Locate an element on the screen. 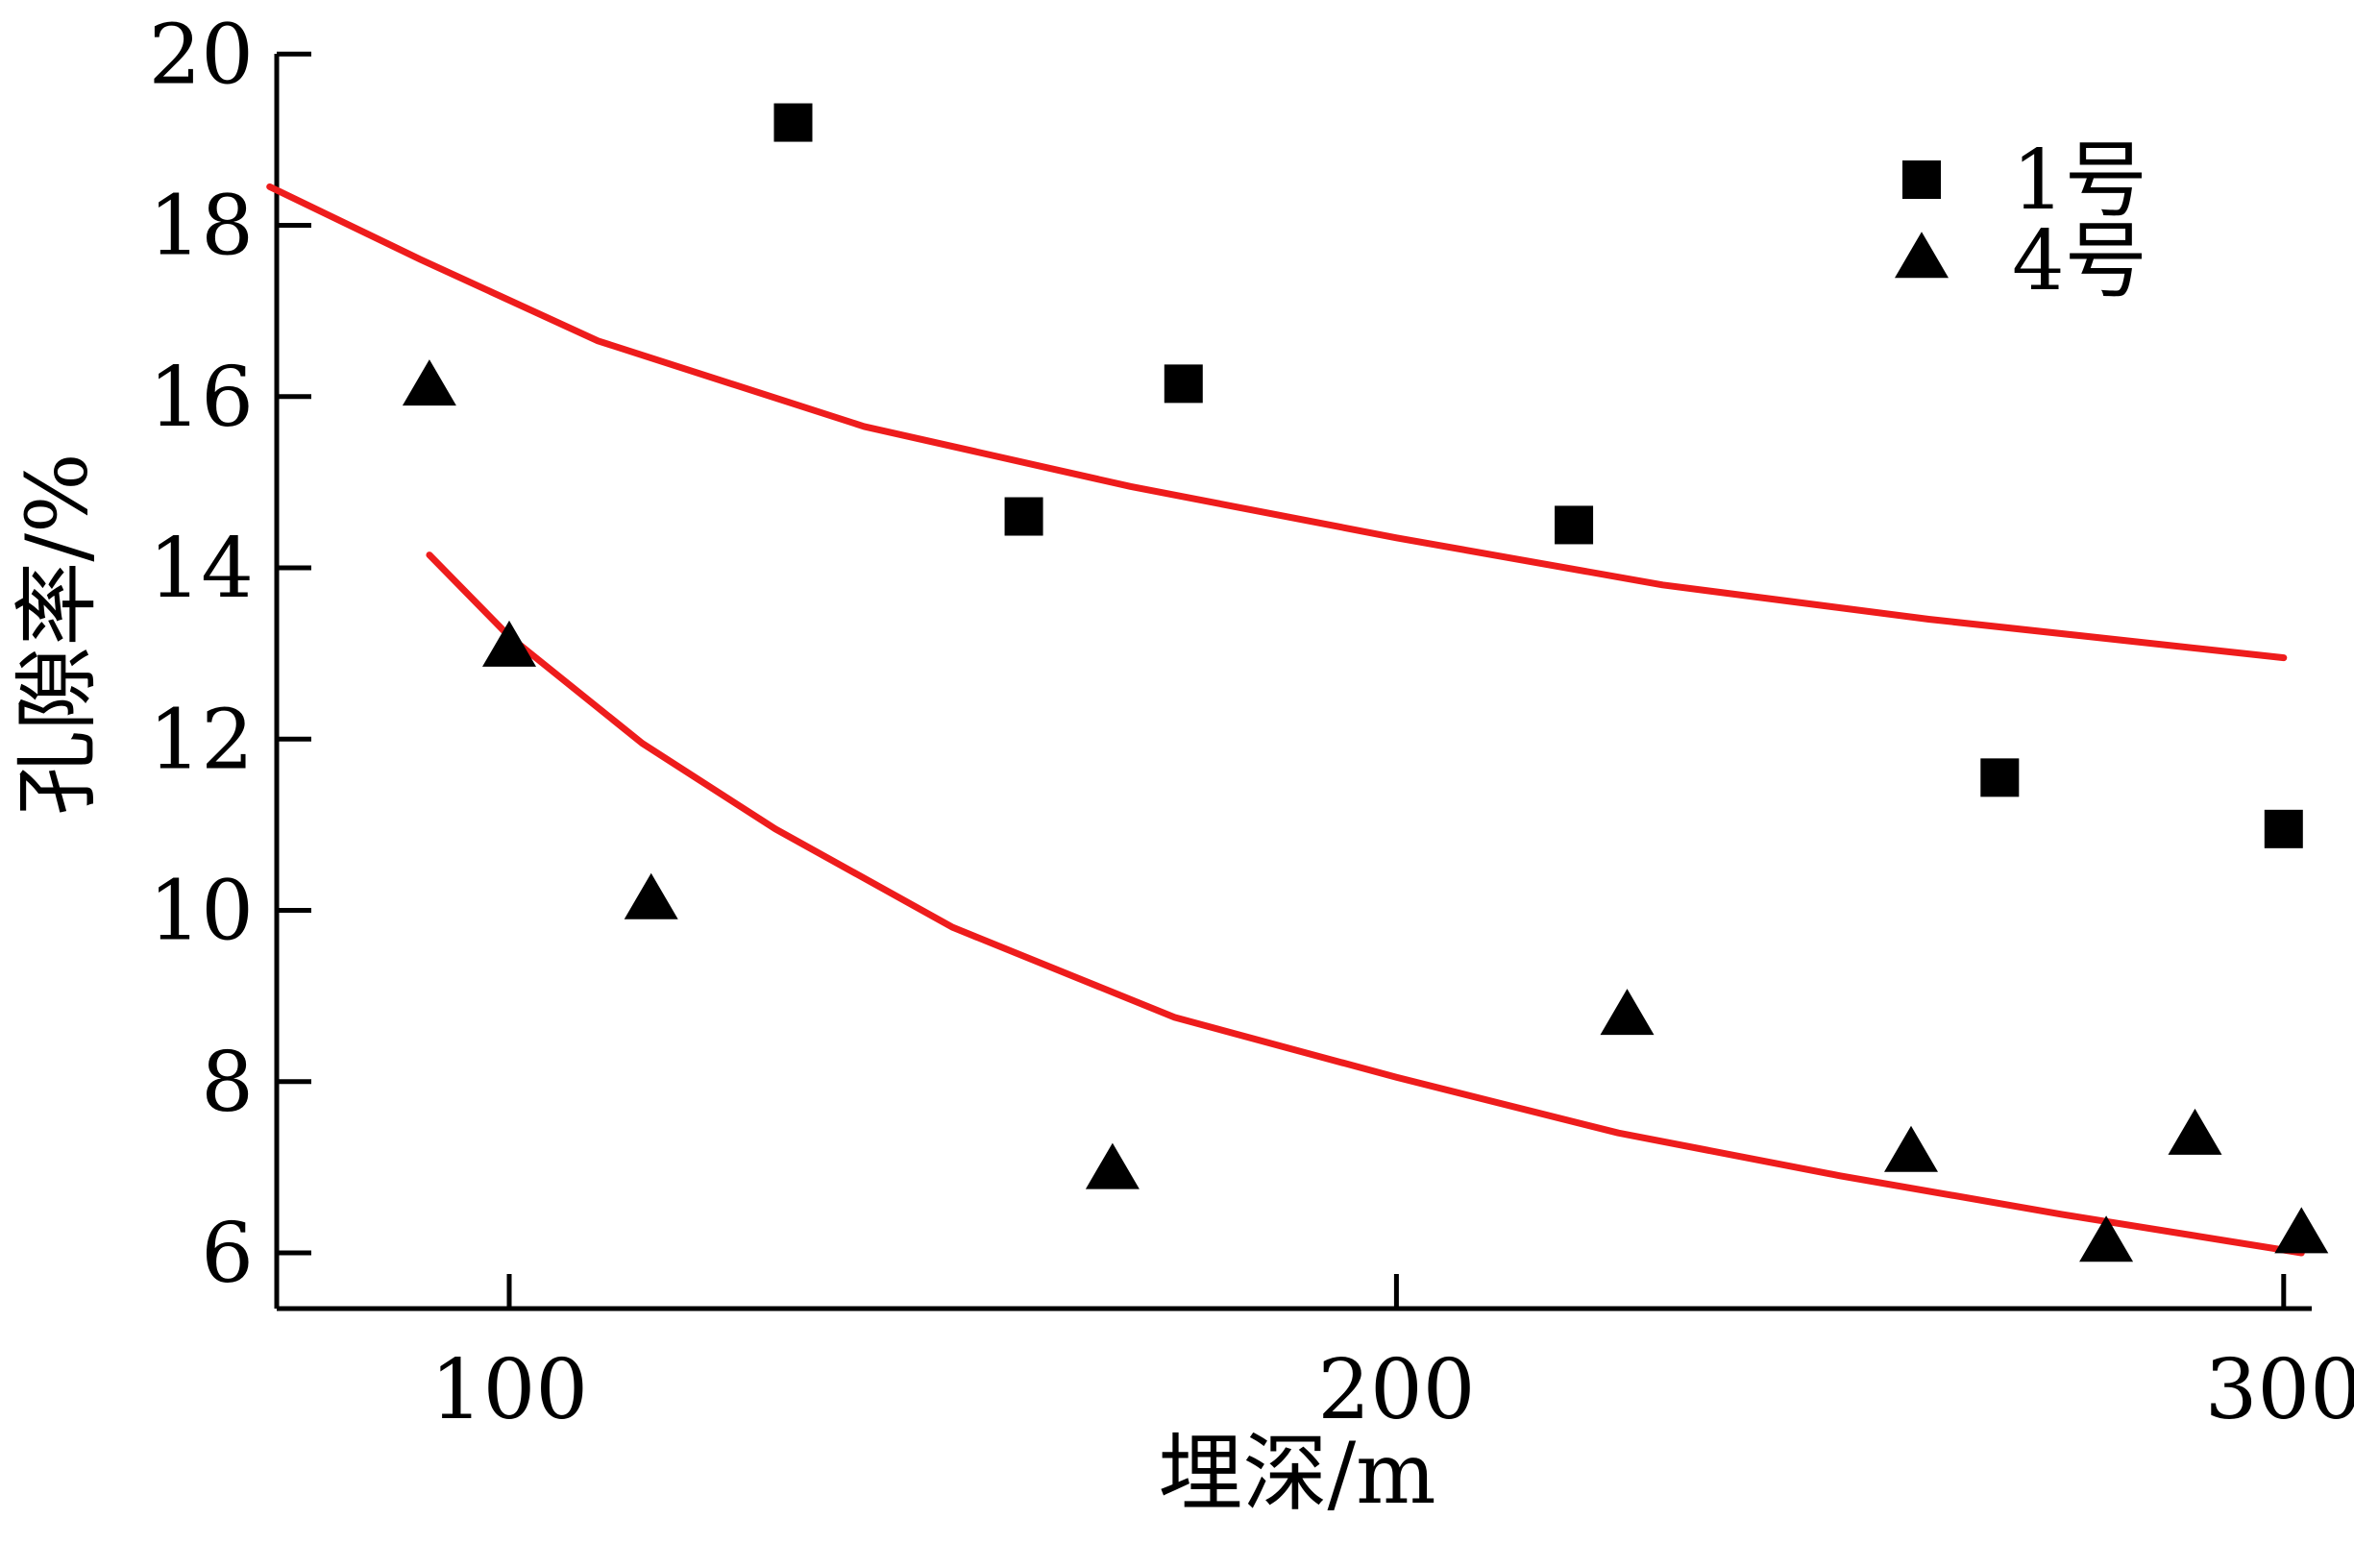 The image size is (2354, 1568). legend-label: 1号 is located at coordinates (2079, 181).